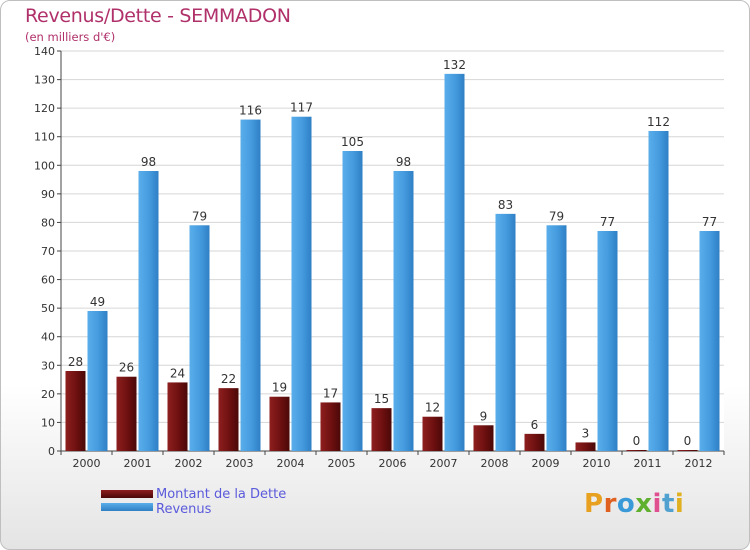 The width and height of the screenshot is (750, 550). What do you see at coordinates (556, 338) in the screenshot?
I see `bar-revenus-2009` at bounding box center [556, 338].